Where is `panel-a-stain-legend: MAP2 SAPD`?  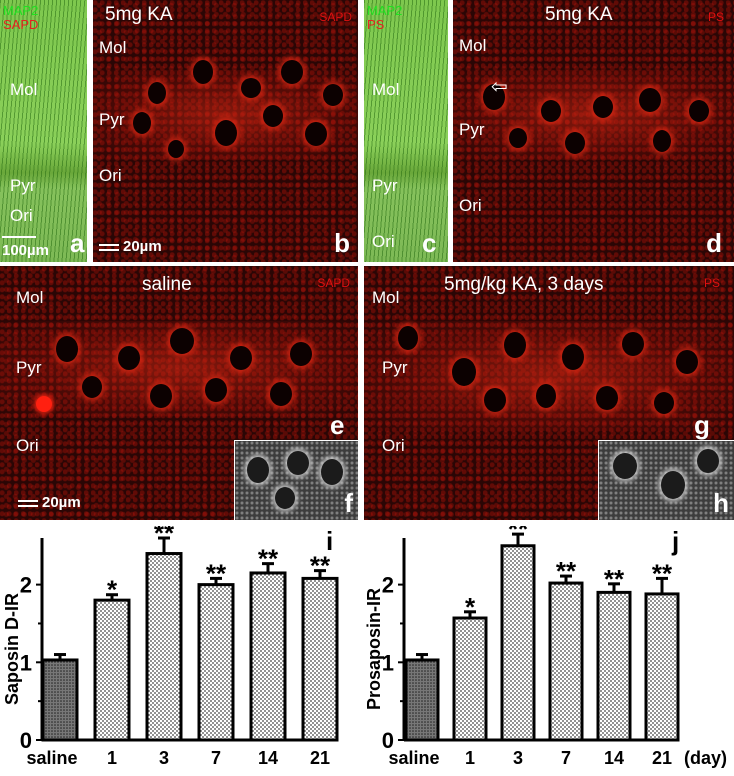
panel-a-stain-legend: MAP2 SAPD is located at coordinates (20, 18).